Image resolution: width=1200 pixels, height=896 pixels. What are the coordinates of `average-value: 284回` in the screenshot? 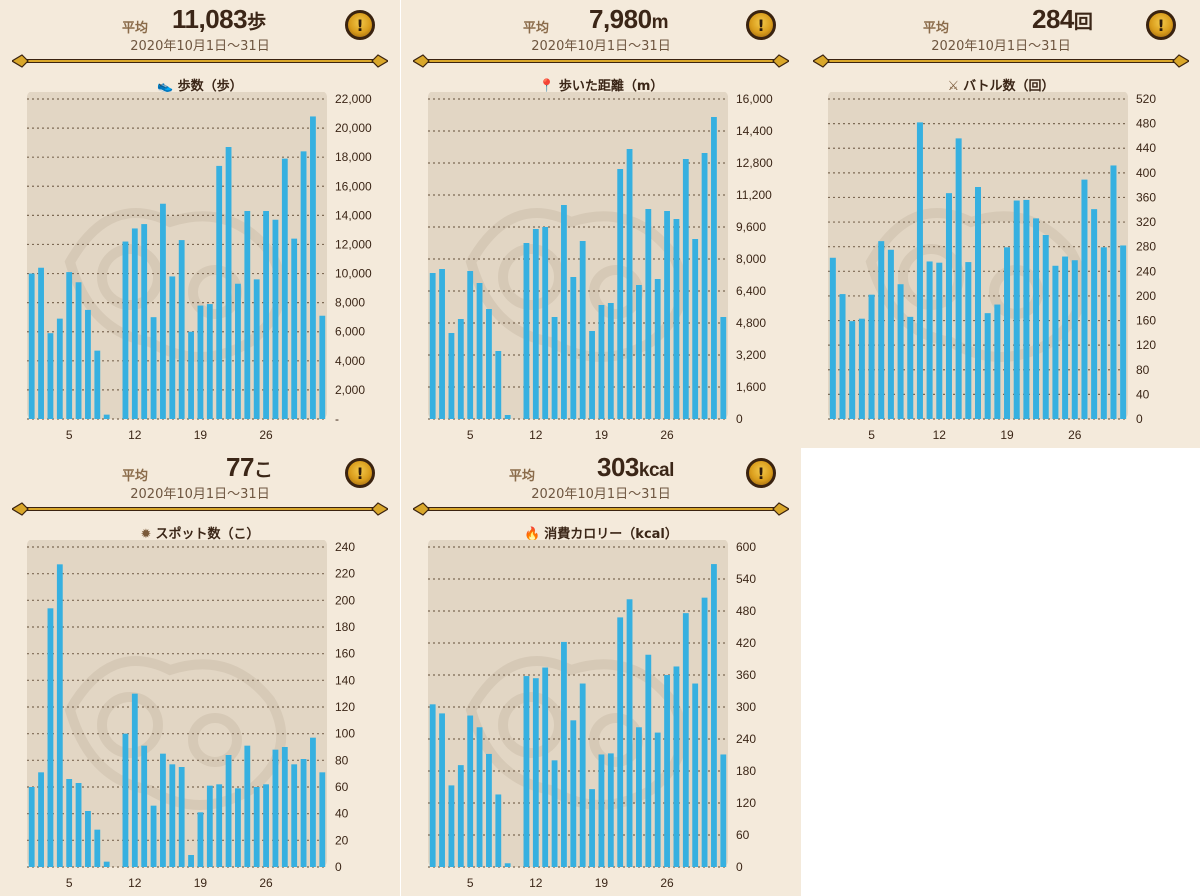 It's located at (1062, 19).